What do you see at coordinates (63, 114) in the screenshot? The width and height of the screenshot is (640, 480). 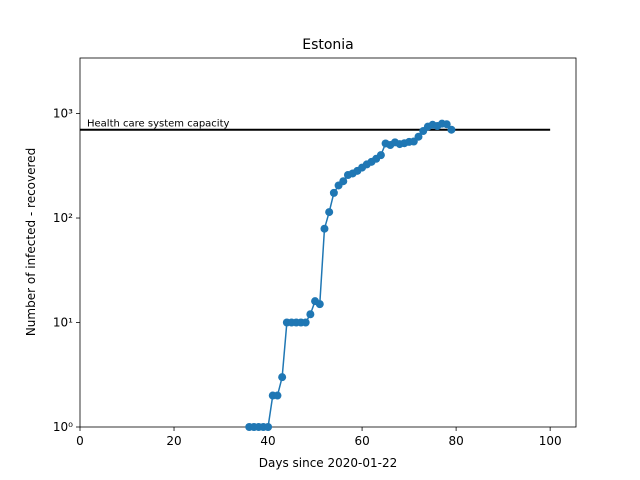 I see `y-tick-label: 10³` at bounding box center [63, 114].